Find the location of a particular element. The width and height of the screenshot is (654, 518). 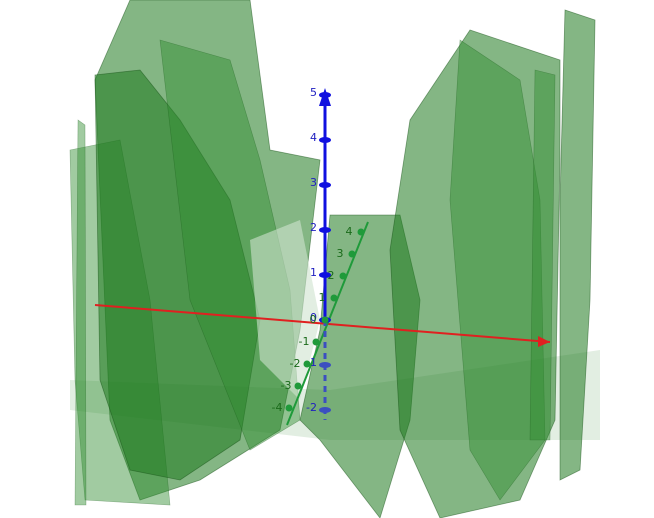

y-tick-label: 1 is located at coordinates (322, 297).